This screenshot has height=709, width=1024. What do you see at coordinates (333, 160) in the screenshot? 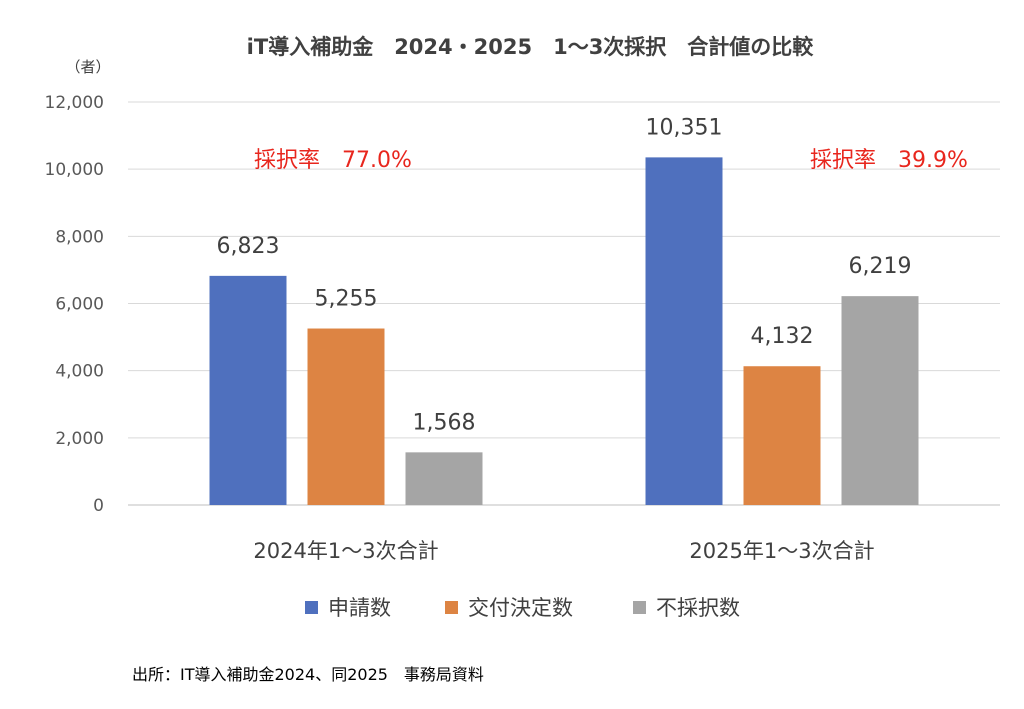
I see `acceptance-rate-annotation-2024: 採択率 77.0%` at bounding box center [333, 160].